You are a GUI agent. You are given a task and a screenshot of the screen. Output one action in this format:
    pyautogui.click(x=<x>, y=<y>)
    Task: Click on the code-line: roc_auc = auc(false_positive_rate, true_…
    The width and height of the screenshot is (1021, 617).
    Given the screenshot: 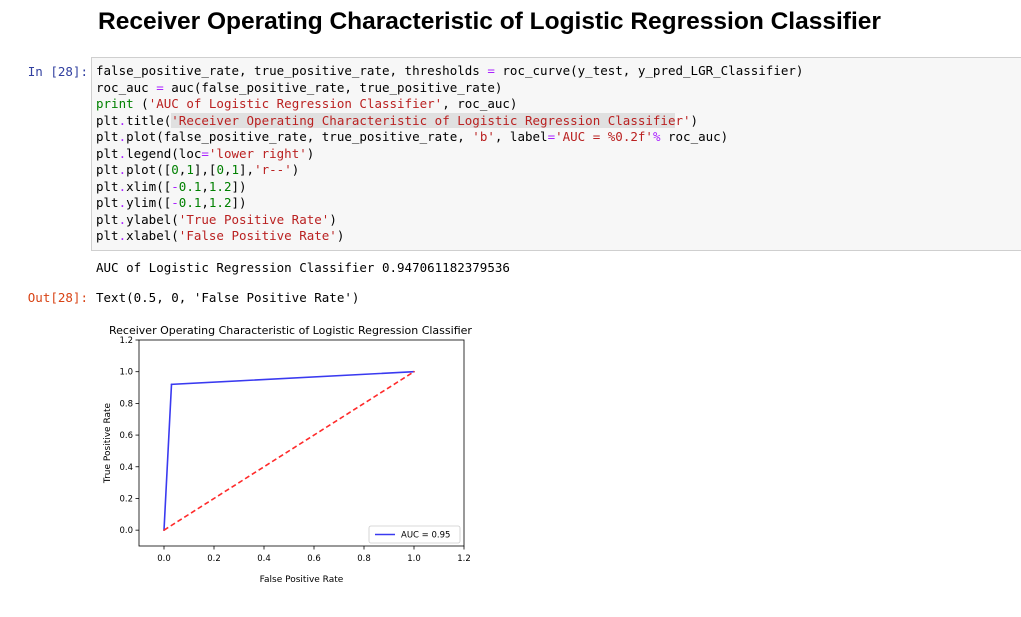 What is the action you would take?
    pyautogui.click(x=449, y=88)
    